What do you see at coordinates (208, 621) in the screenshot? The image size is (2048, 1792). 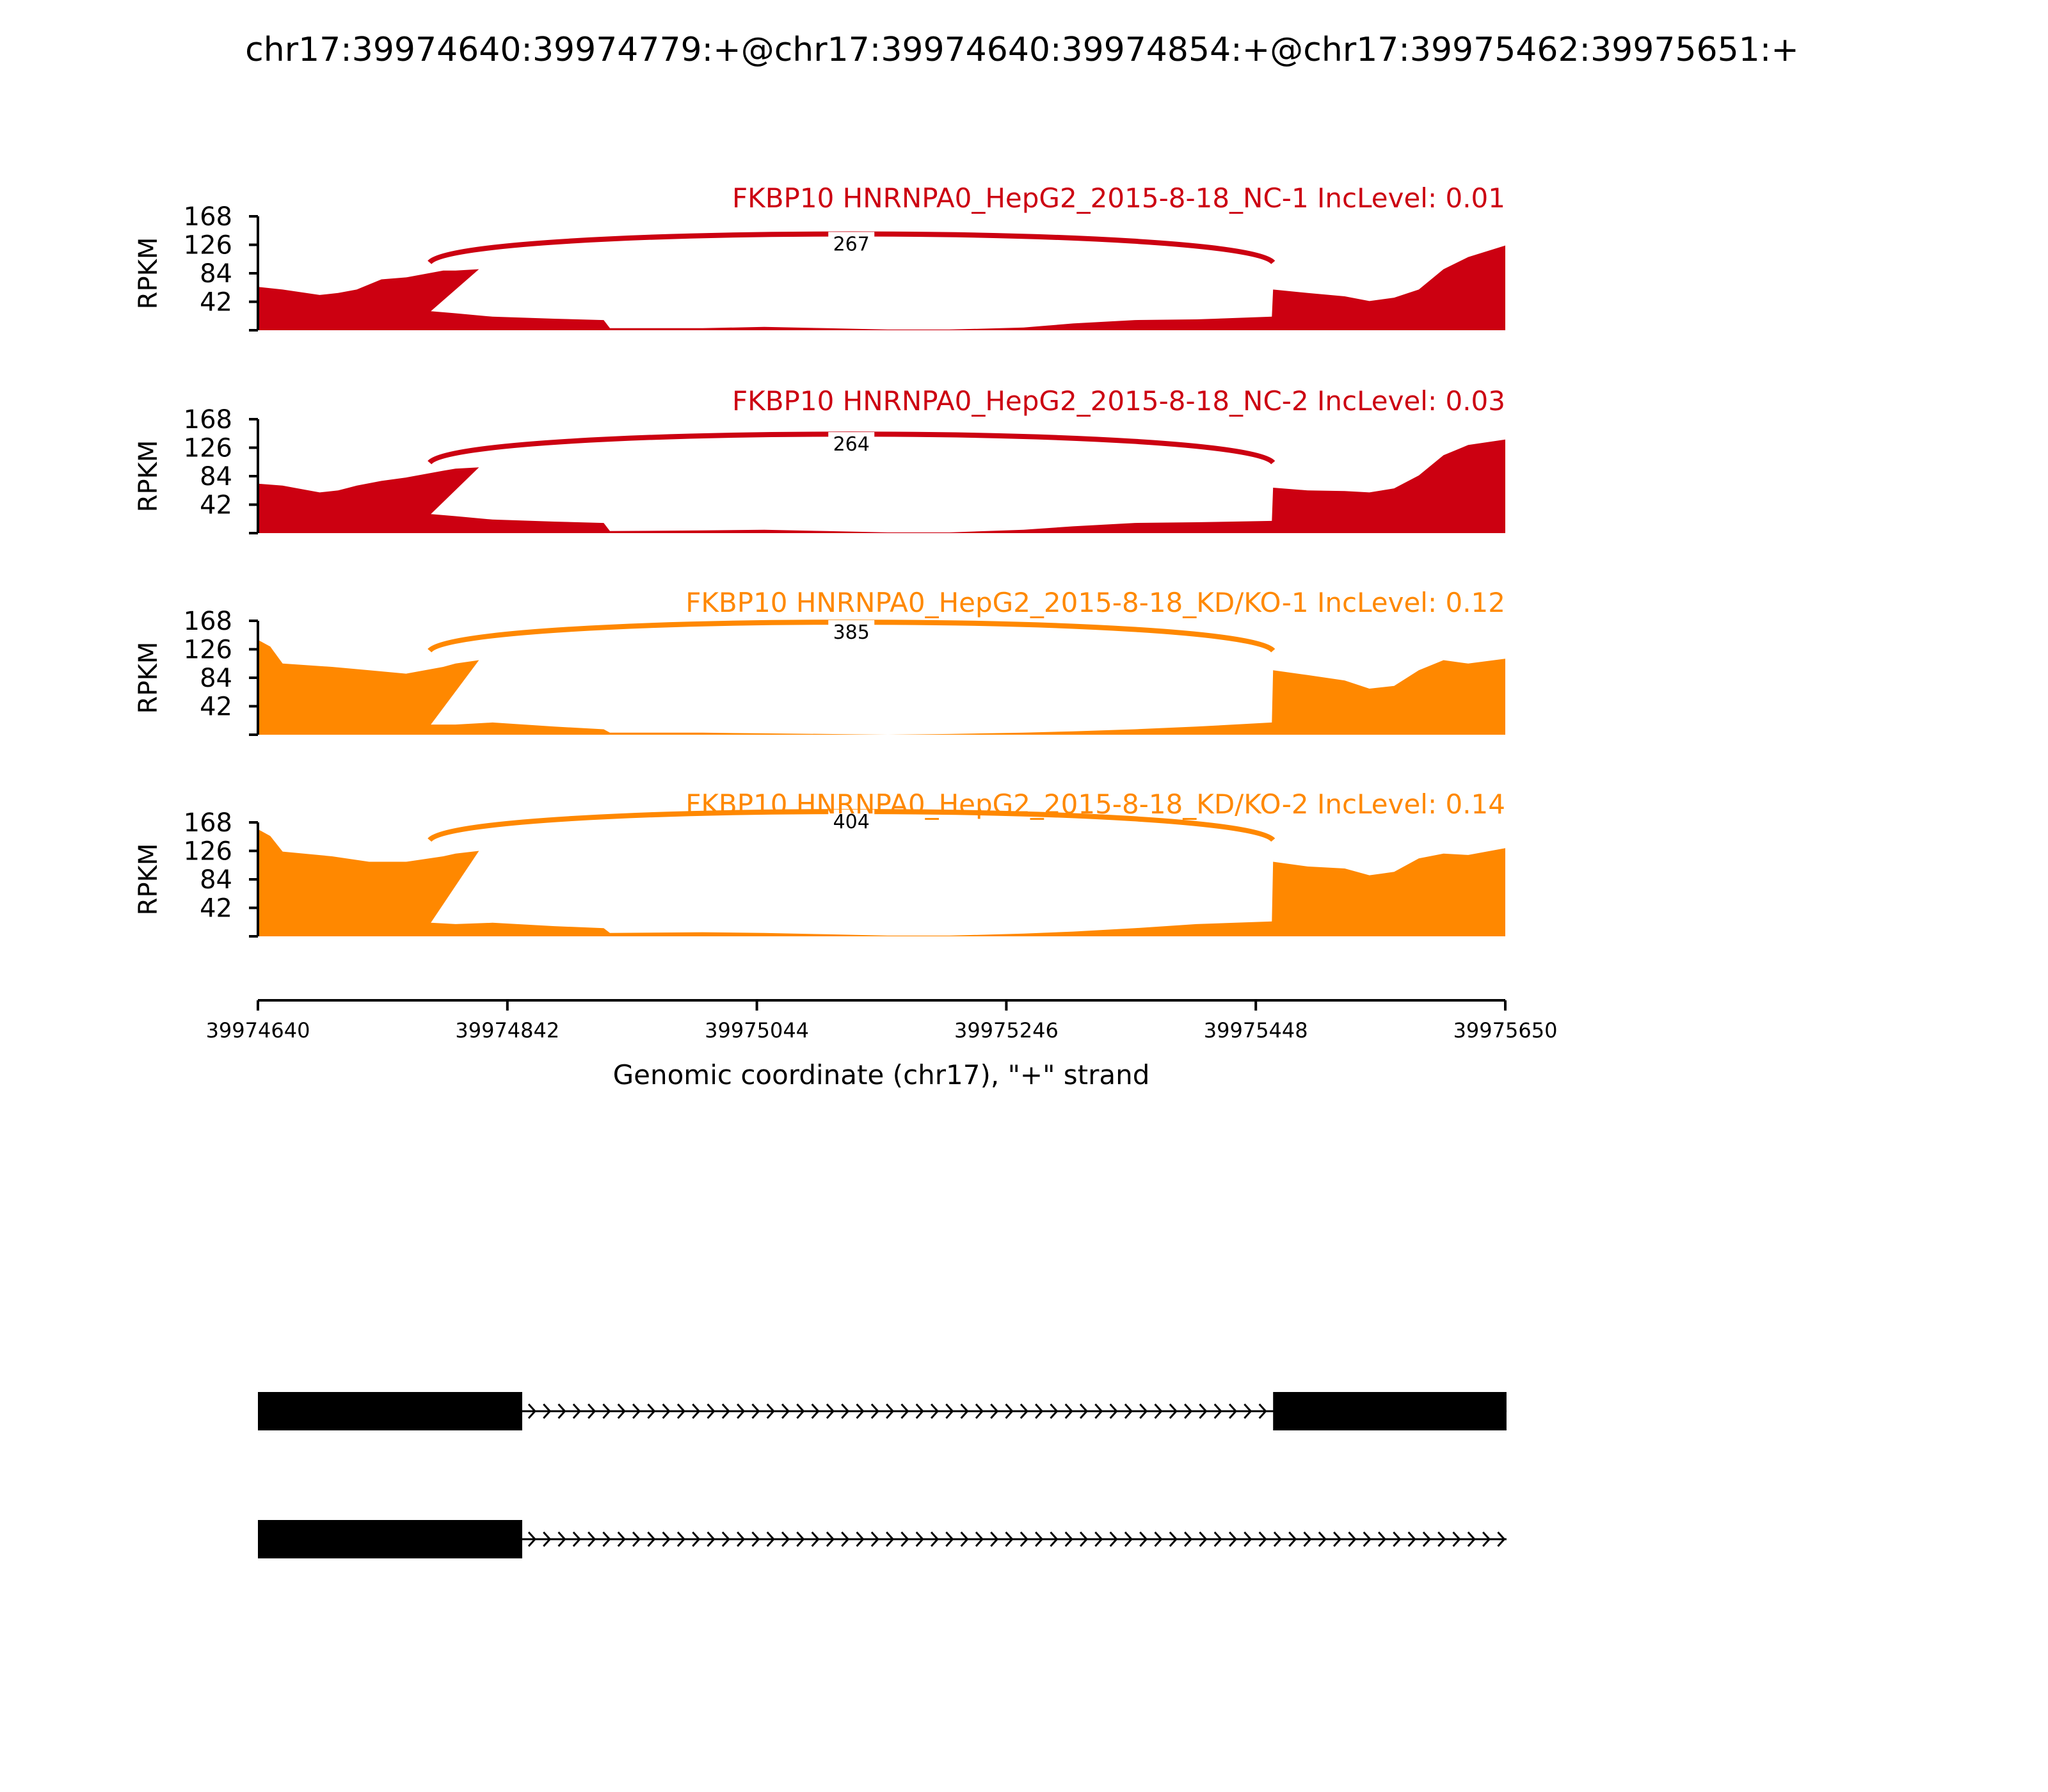 I see `y-tick-label: 168` at bounding box center [208, 621].